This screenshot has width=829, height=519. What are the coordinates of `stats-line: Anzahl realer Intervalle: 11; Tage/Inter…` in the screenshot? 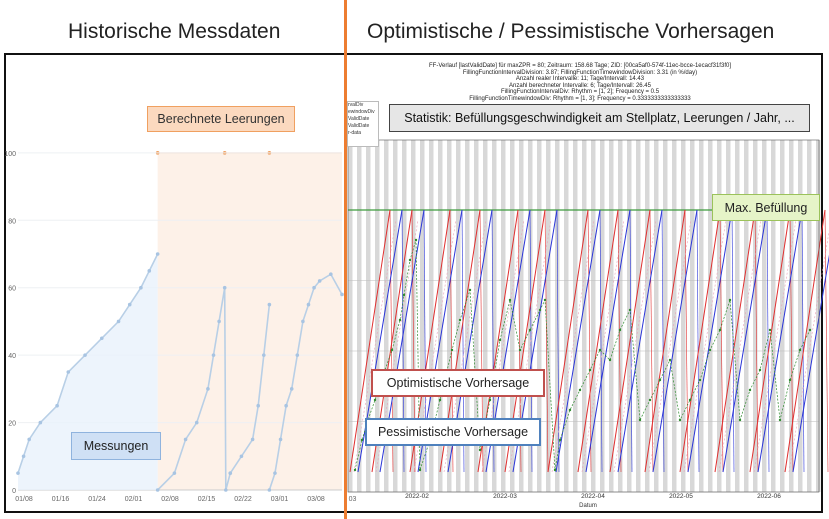 It's located at (580, 79).